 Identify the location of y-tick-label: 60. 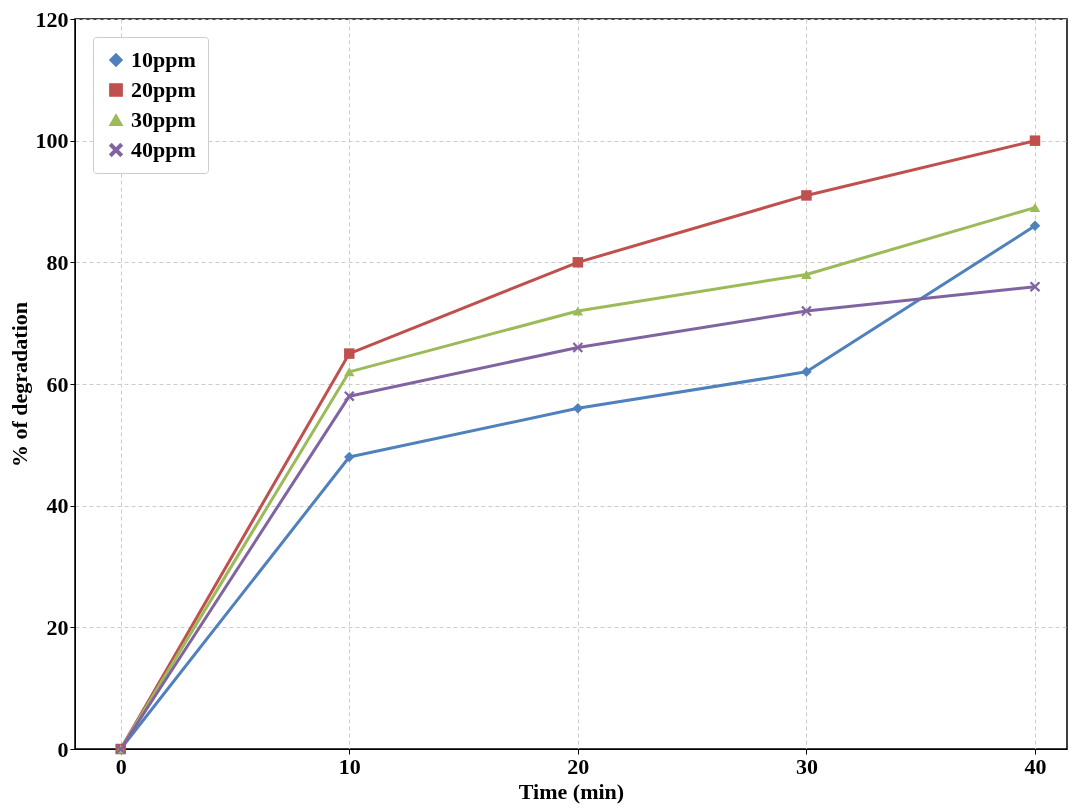
(57, 384).